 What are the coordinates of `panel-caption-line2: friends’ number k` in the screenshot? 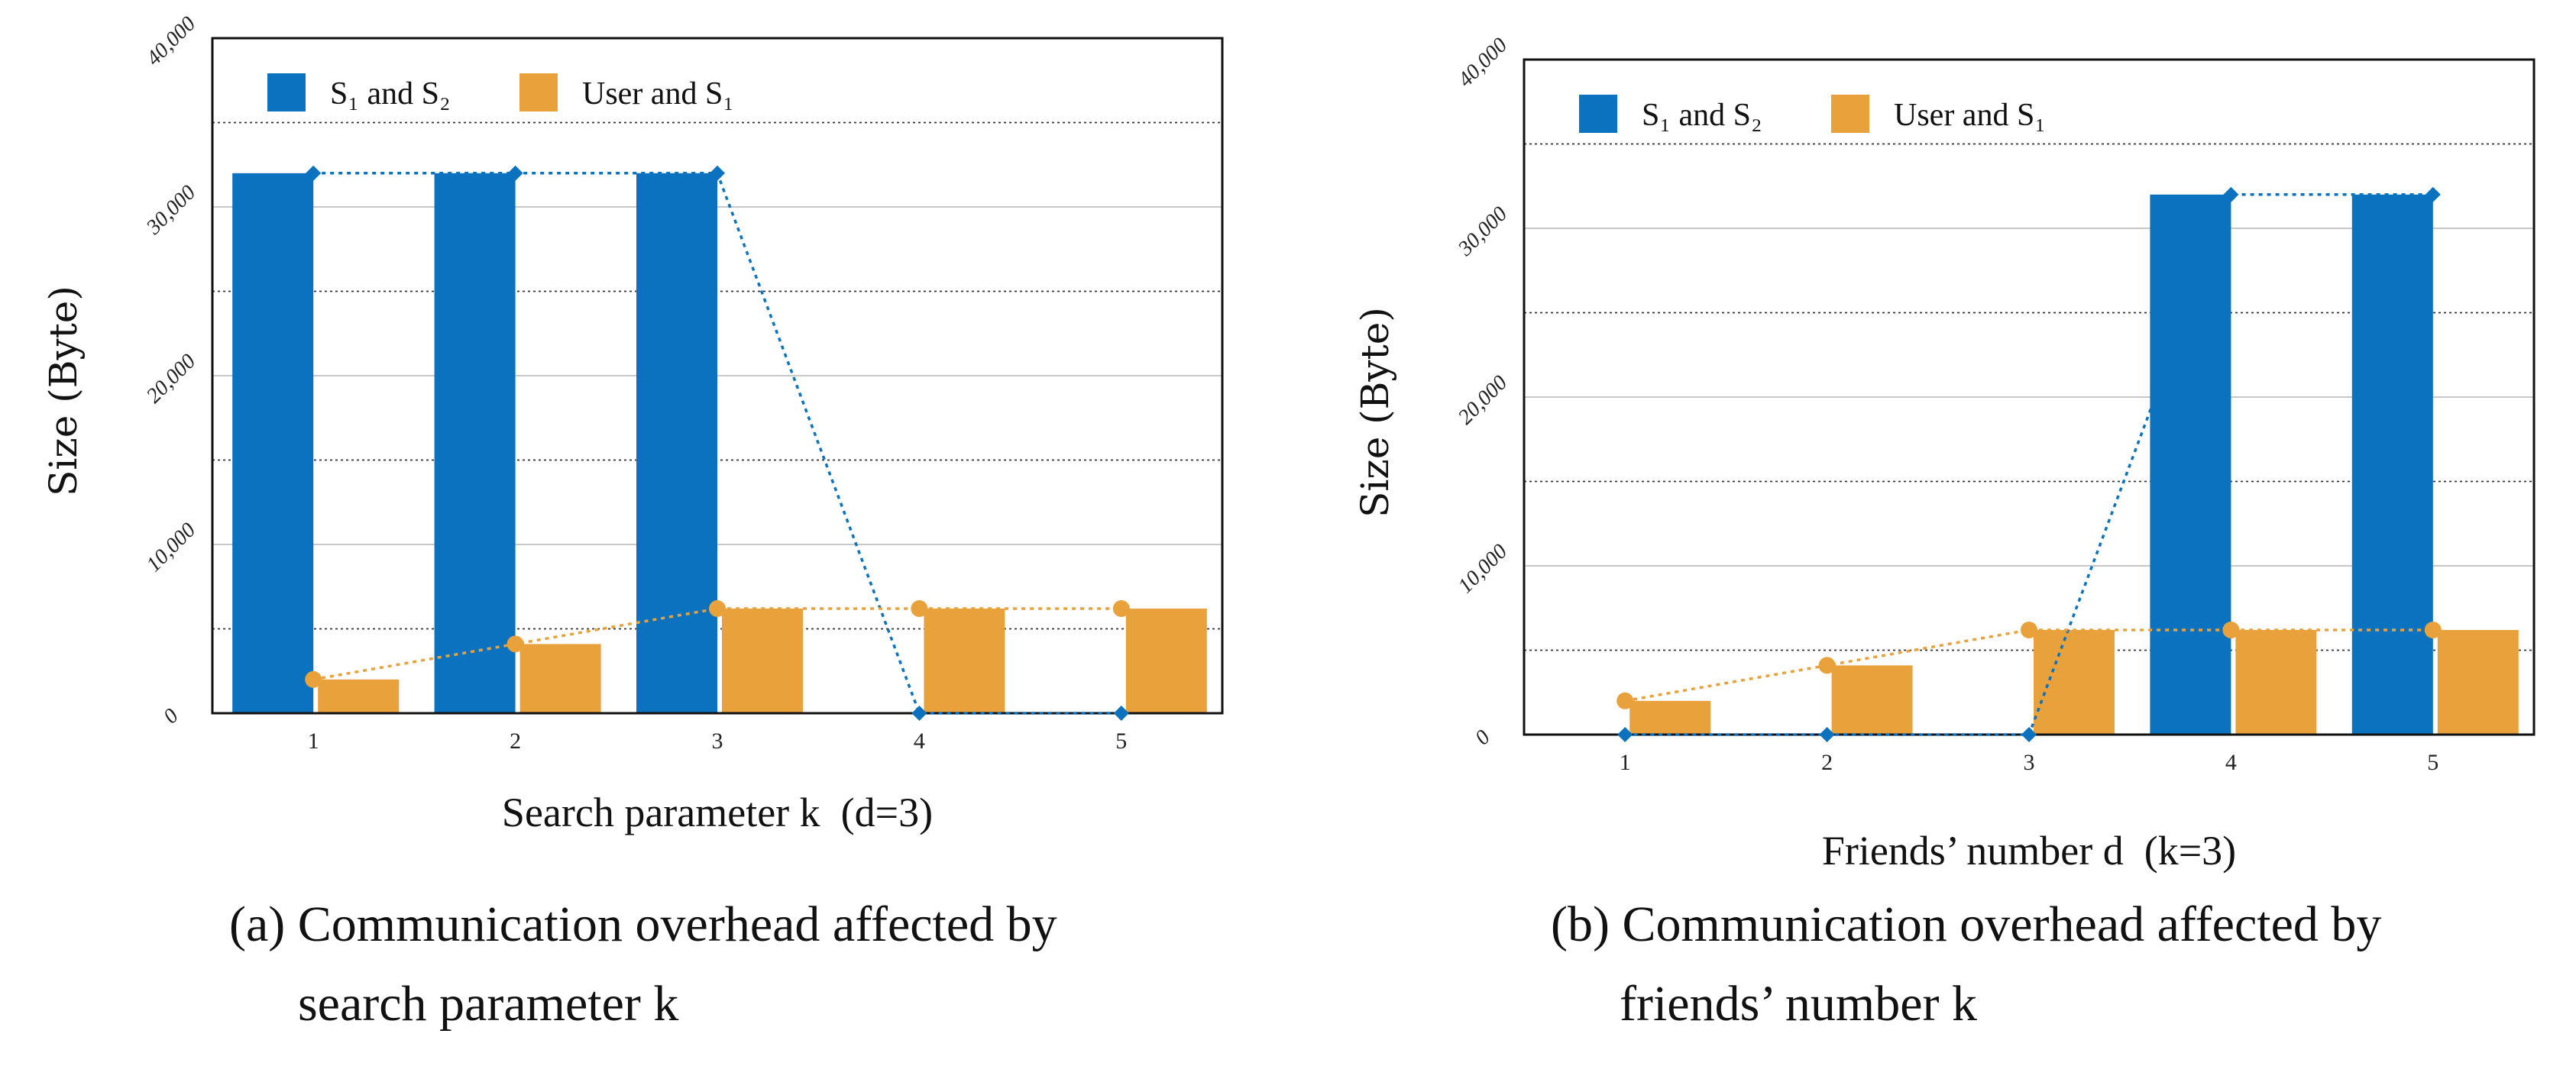 It's located at (1798, 1004).